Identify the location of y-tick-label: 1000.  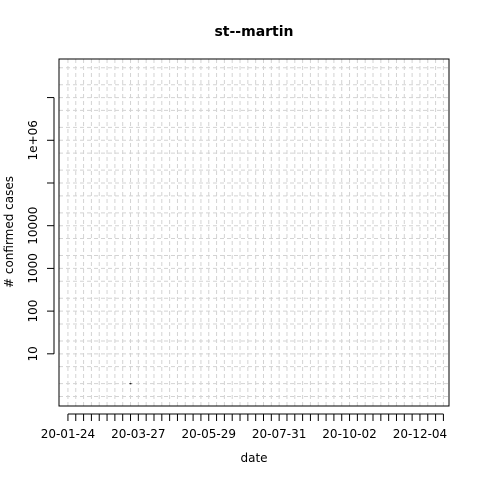
(33, 268).